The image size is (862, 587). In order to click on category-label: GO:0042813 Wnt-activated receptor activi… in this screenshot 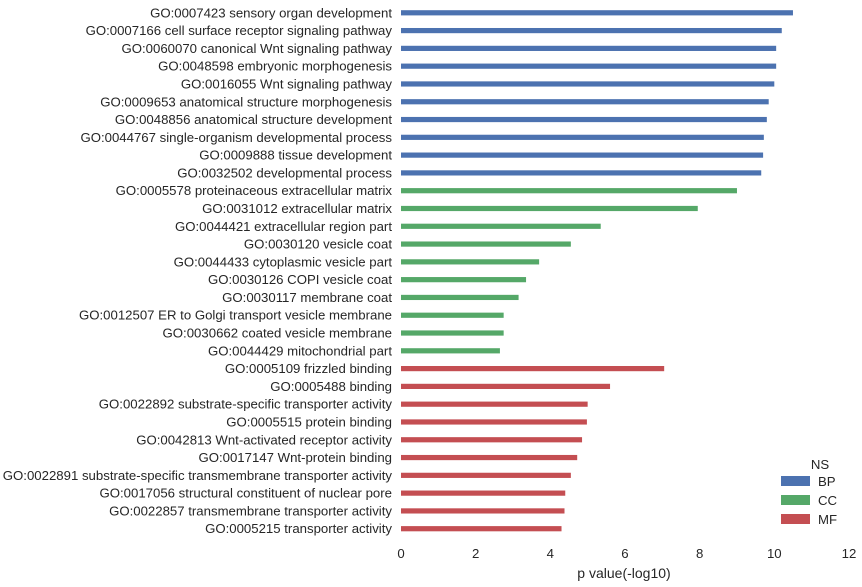, I will do `click(264, 439)`.